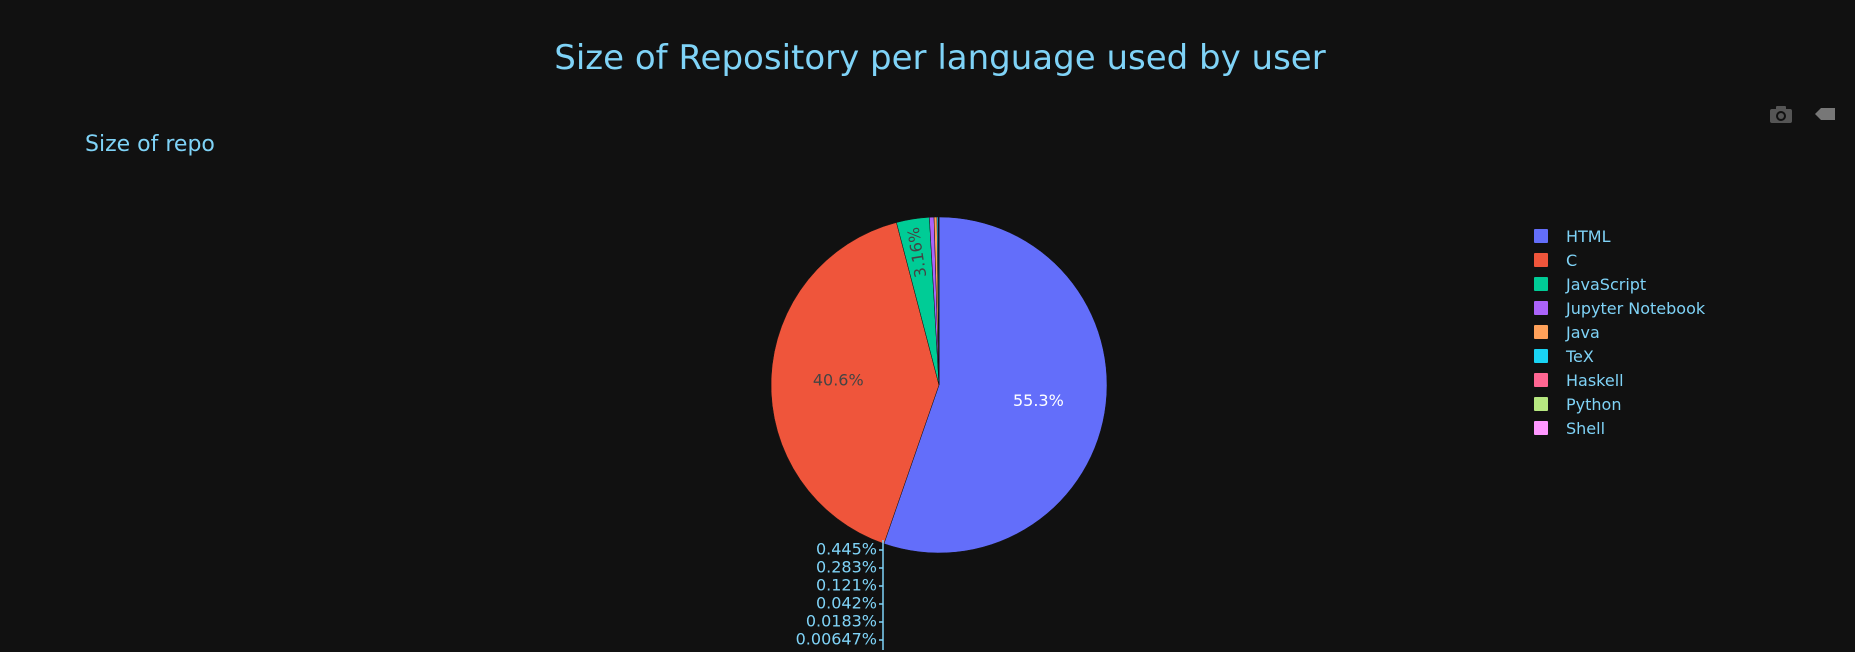 Image resolution: width=1855 pixels, height=652 pixels. Describe the element at coordinates (846, 567) in the screenshot. I see `slice-label: 0.283%` at that location.